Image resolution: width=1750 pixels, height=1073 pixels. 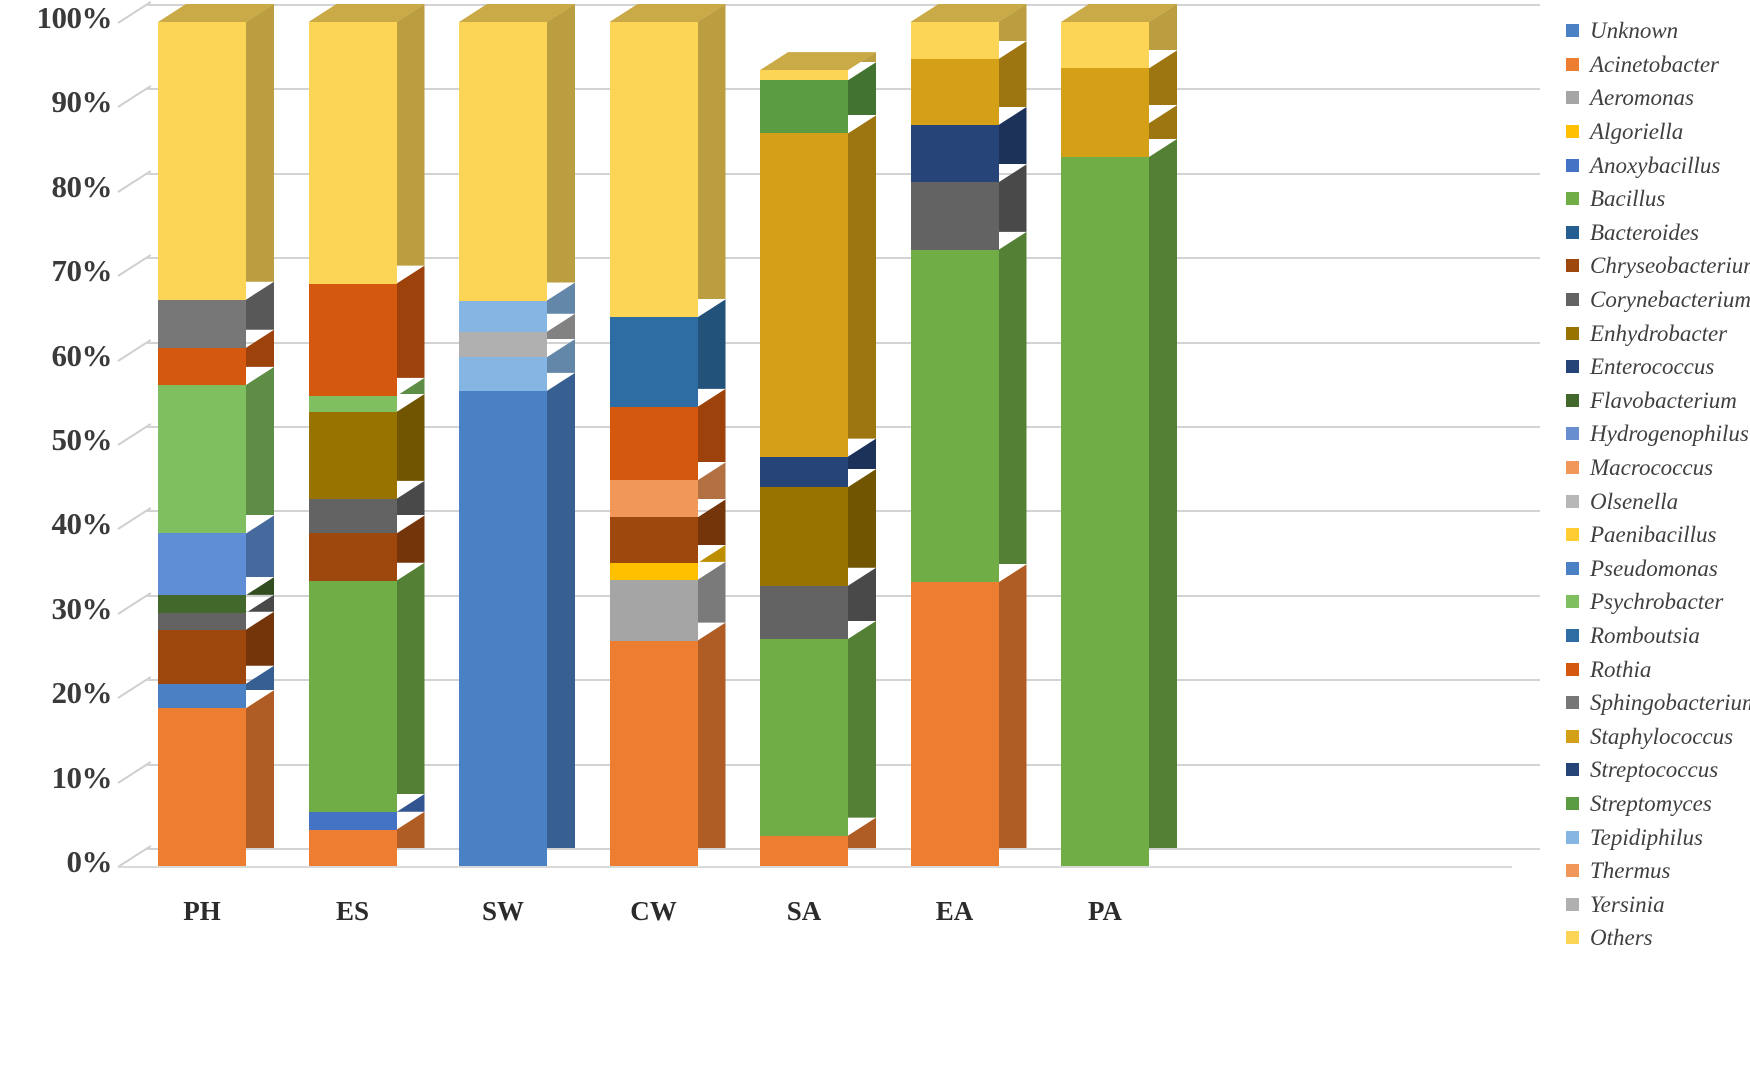 I want to click on legend-item: Pseudomonas, so click(x=1658, y=569).